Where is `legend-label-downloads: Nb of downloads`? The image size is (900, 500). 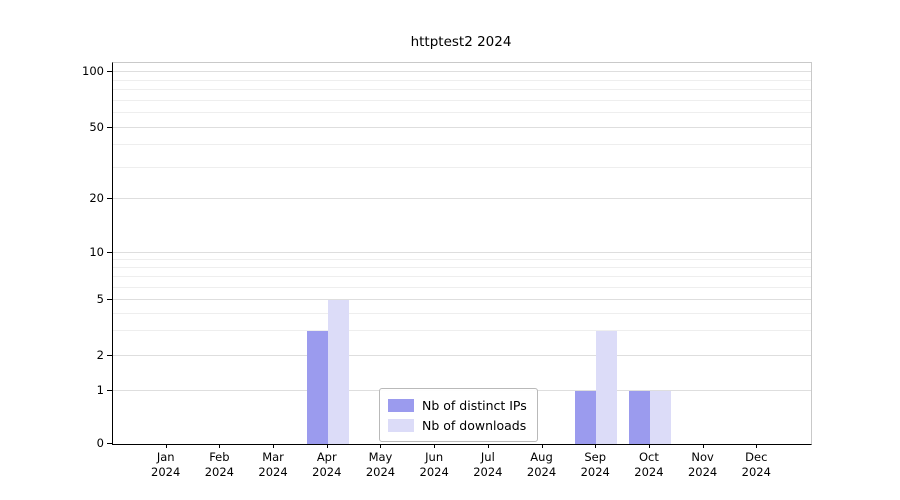 legend-label-downloads: Nb of downloads is located at coordinates (474, 425).